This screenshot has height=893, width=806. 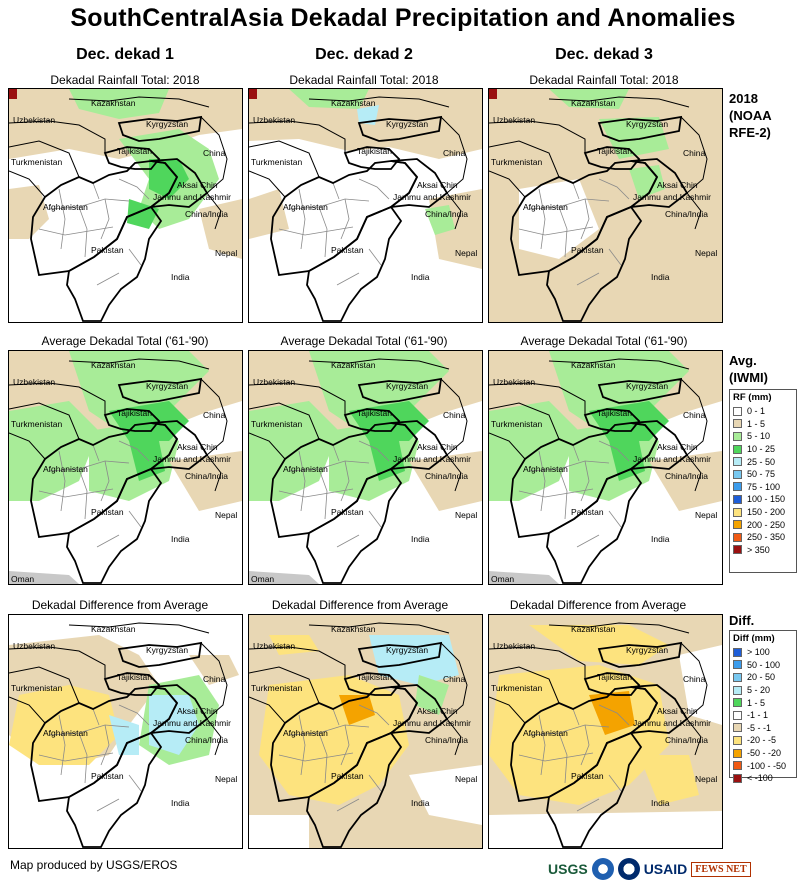 What do you see at coordinates (741, 620) in the screenshot?
I see `side-label-diff: Diff.` at bounding box center [741, 620].